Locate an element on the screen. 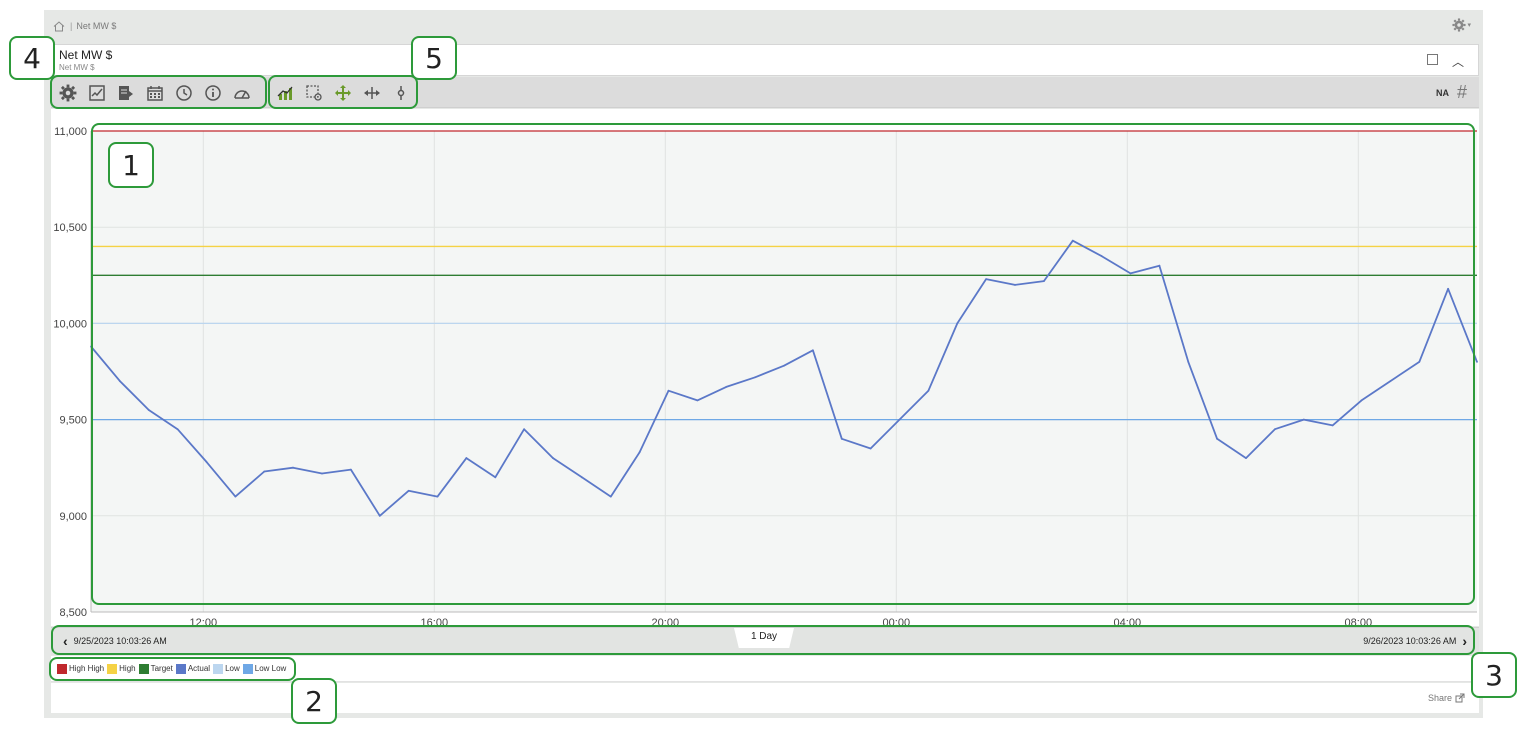 The image size is (1527, 733). pan-button is located at coordinates (343, 93).